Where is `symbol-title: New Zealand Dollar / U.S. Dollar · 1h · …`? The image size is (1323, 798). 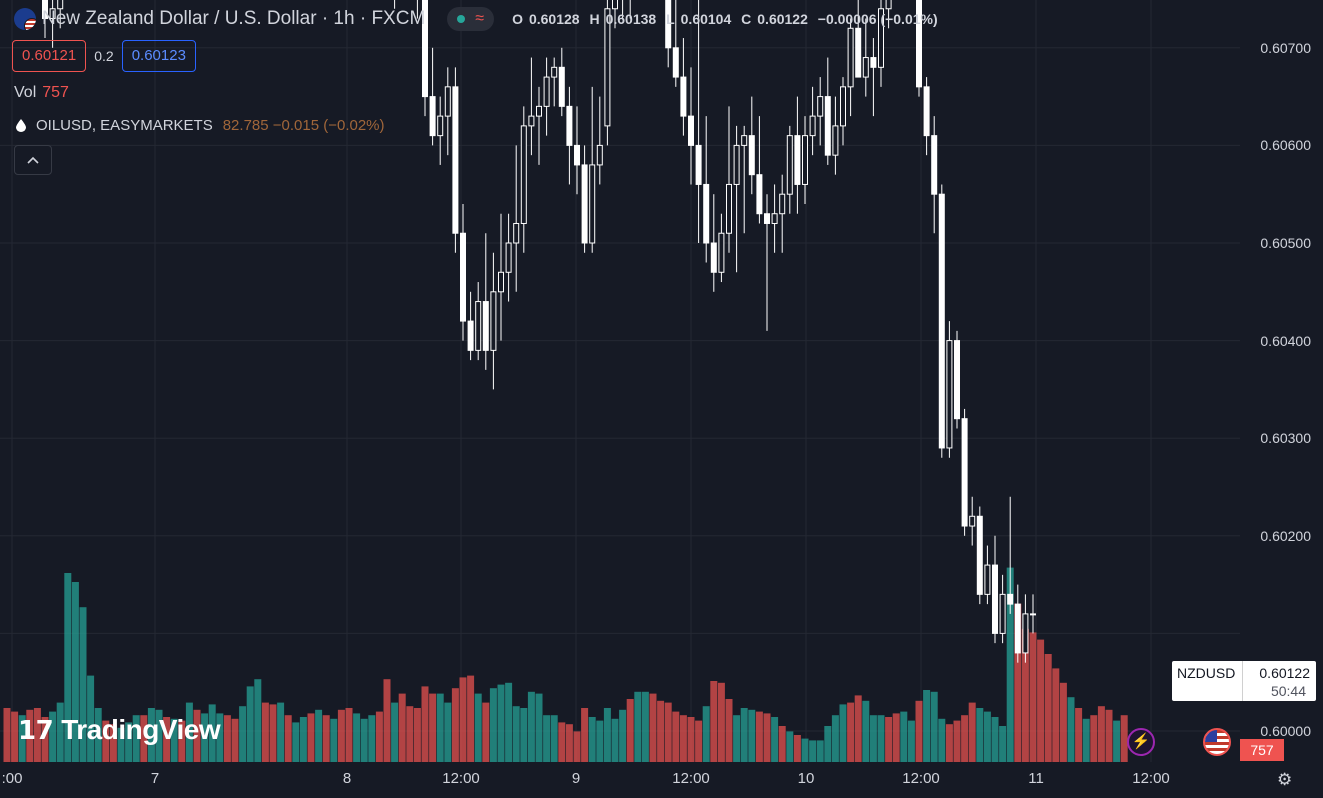 symbol-title: New Zealand Dollar / U.S. Dollar · 1h · … is located at coordinates (234, 18).